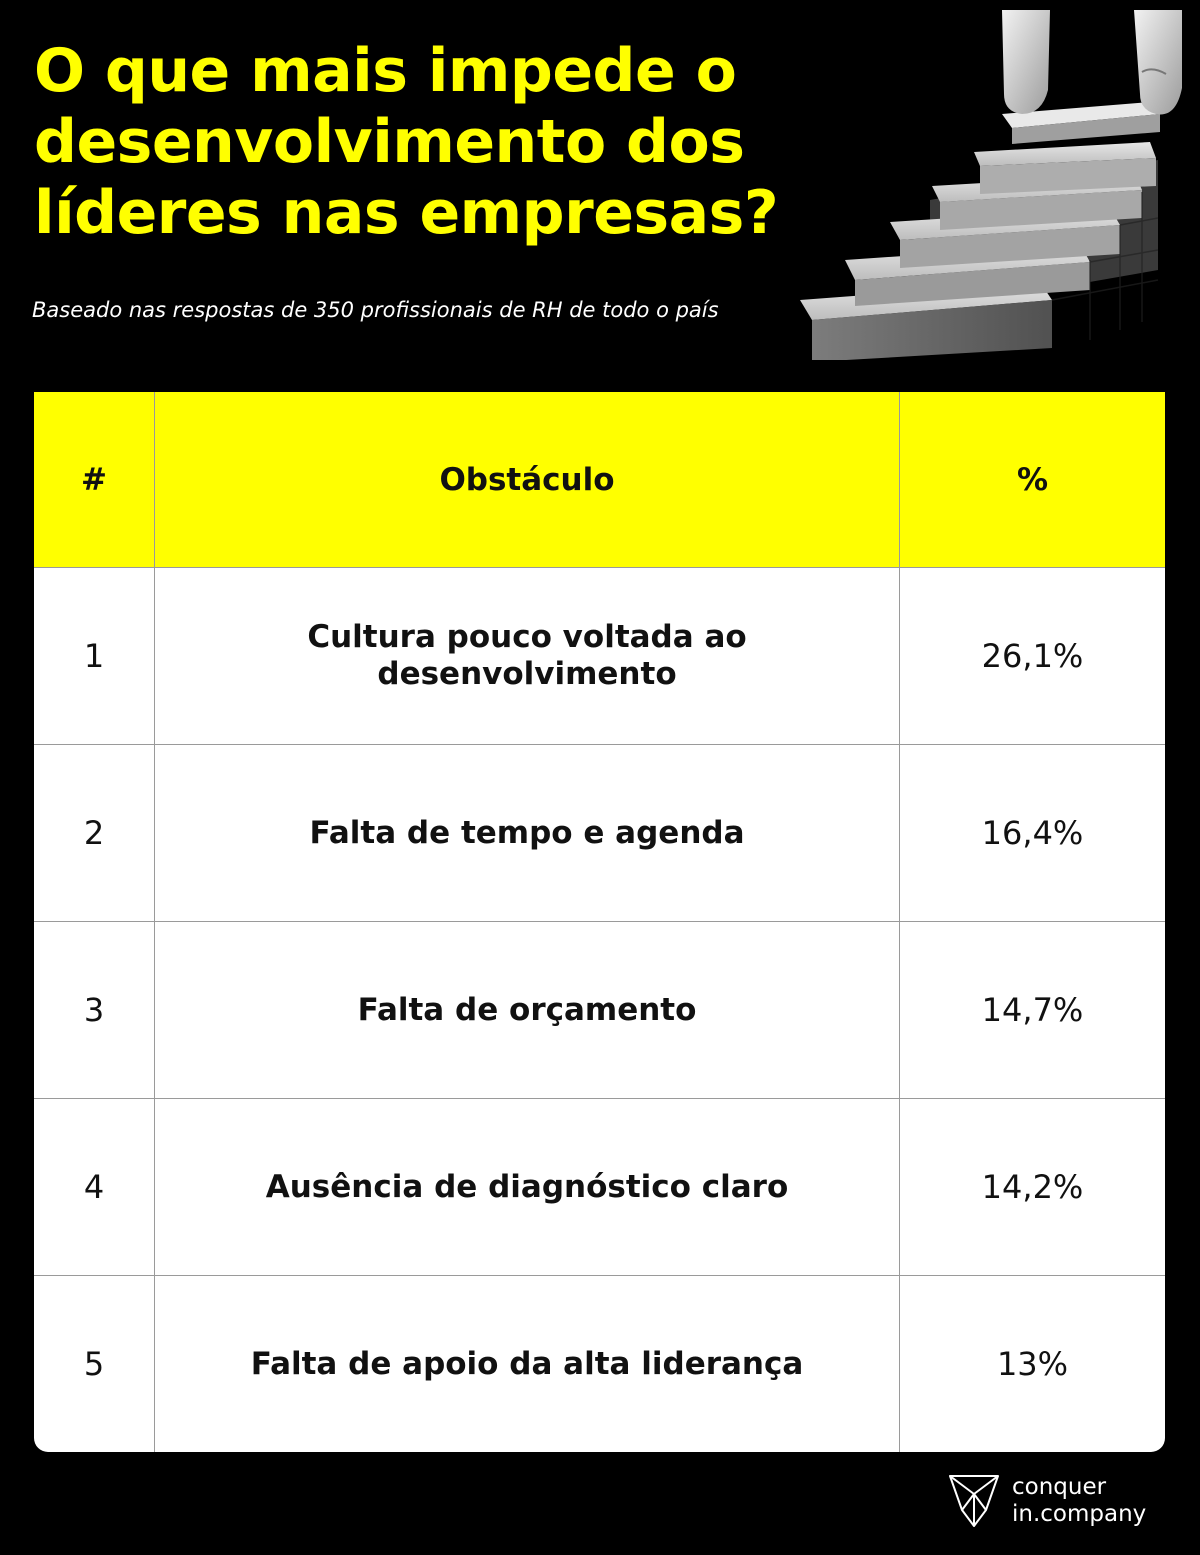 The height and width of the screenshot is (1555, 1200). What do you see at coordinates (94, 656) in the screenshot?
I see `row-rank: 1` at bounding box center [94, 656].